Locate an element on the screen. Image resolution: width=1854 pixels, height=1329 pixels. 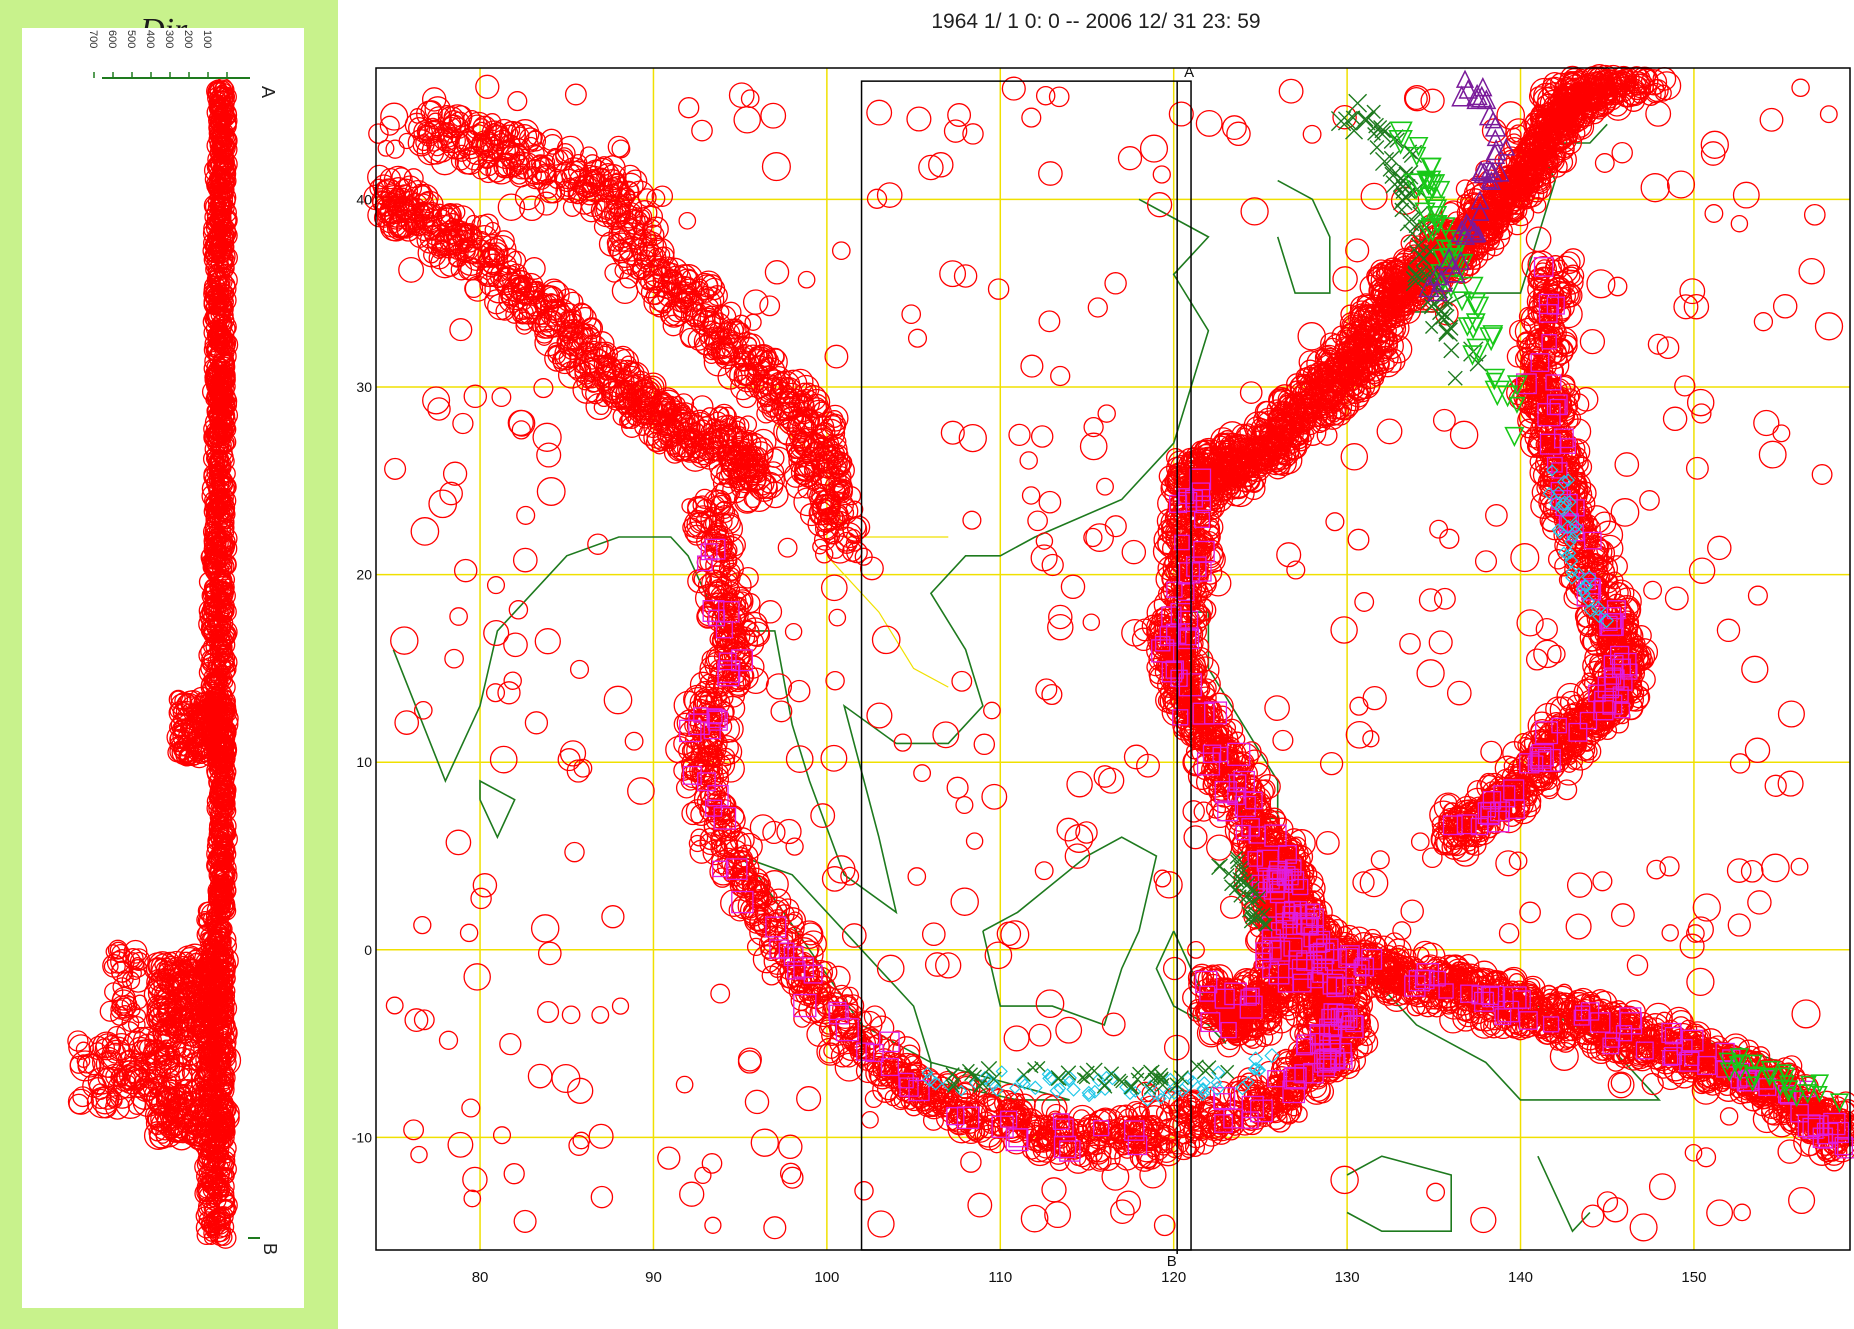
coastline is located at coordinates (1564, 1194).